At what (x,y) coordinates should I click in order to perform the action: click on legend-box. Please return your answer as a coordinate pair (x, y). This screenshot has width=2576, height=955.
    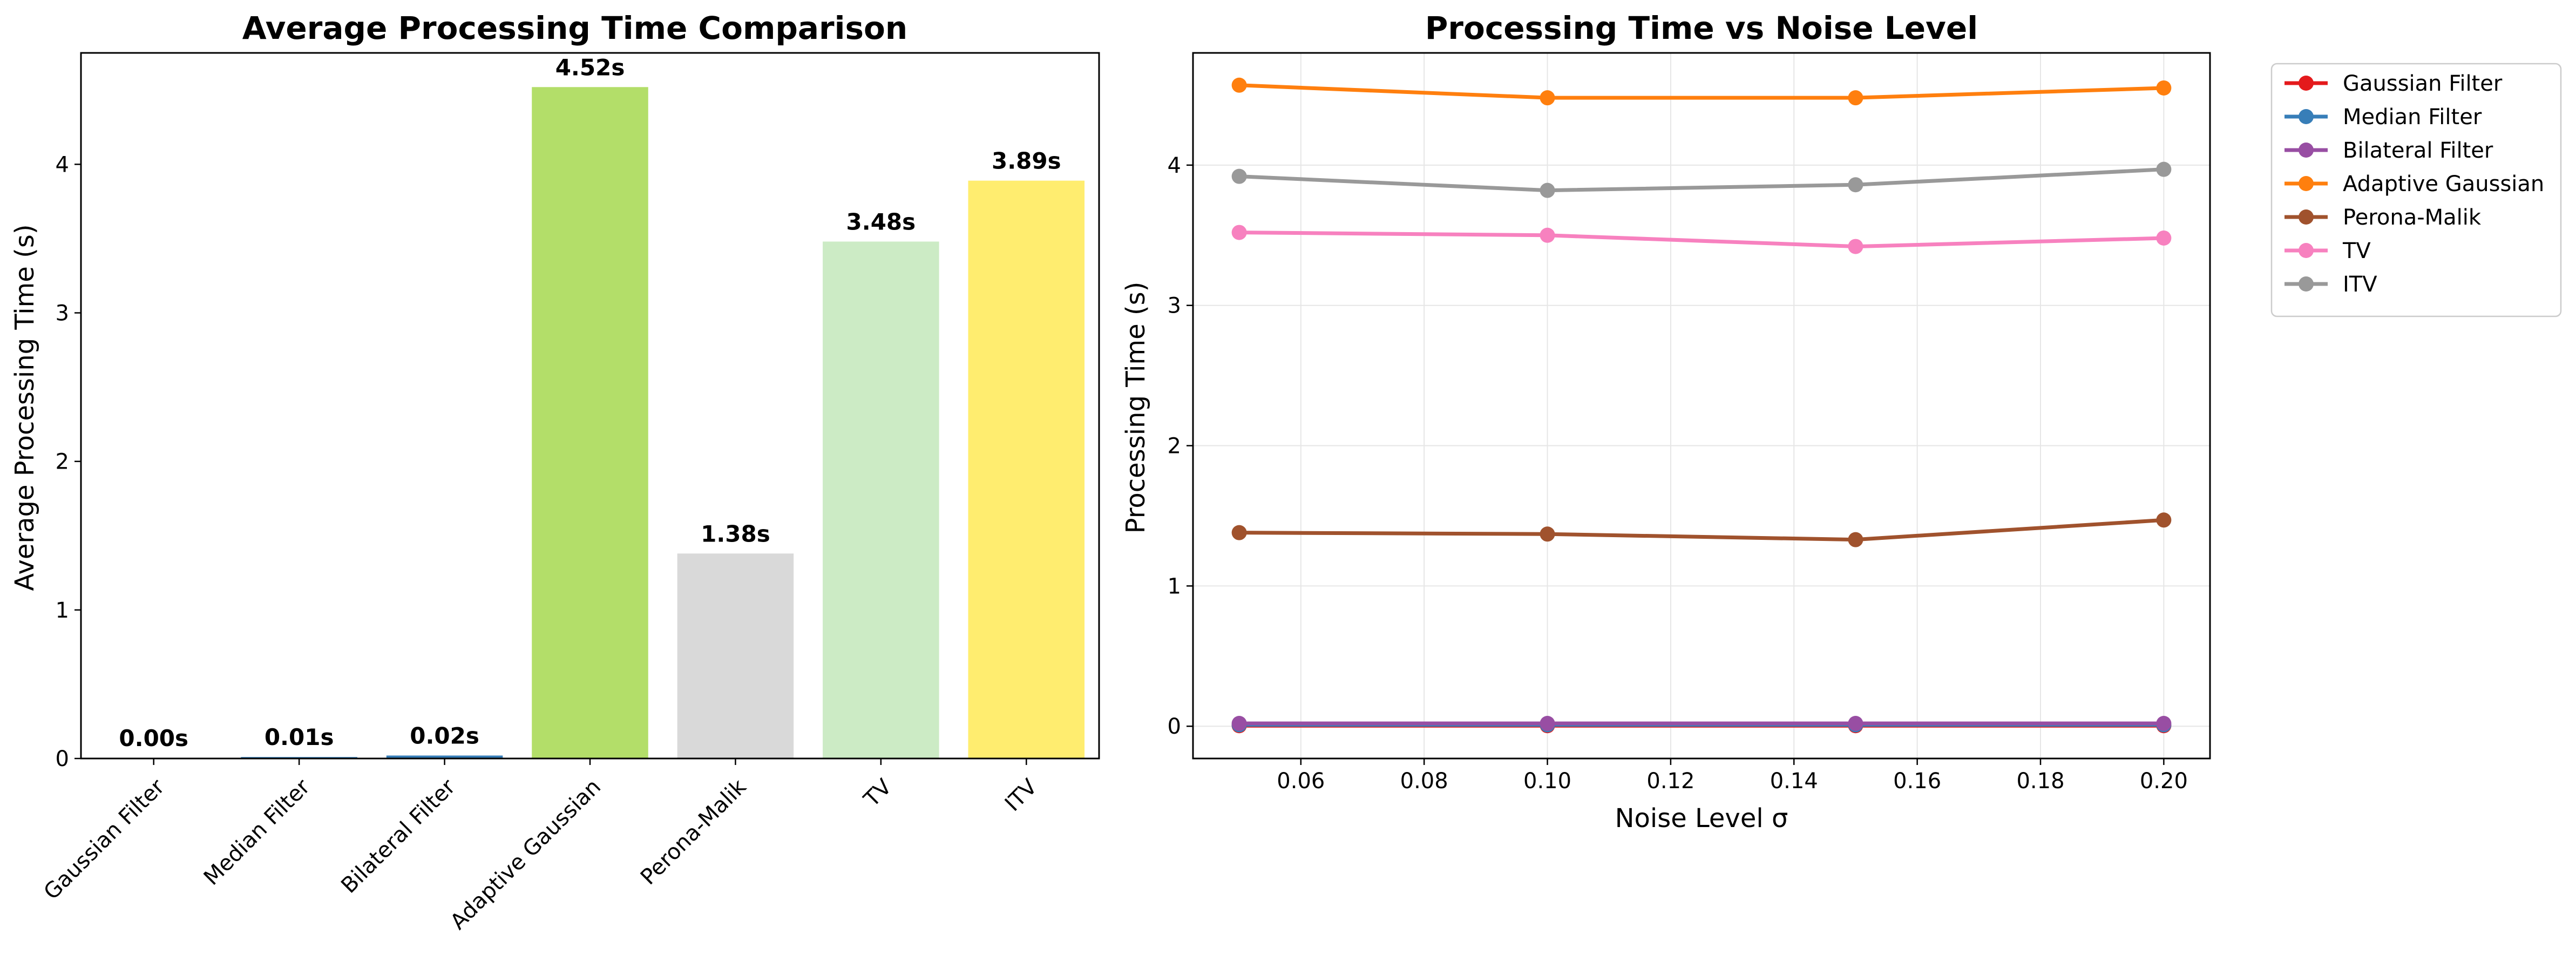
    Looking at the image, I should click on (2416, 190).